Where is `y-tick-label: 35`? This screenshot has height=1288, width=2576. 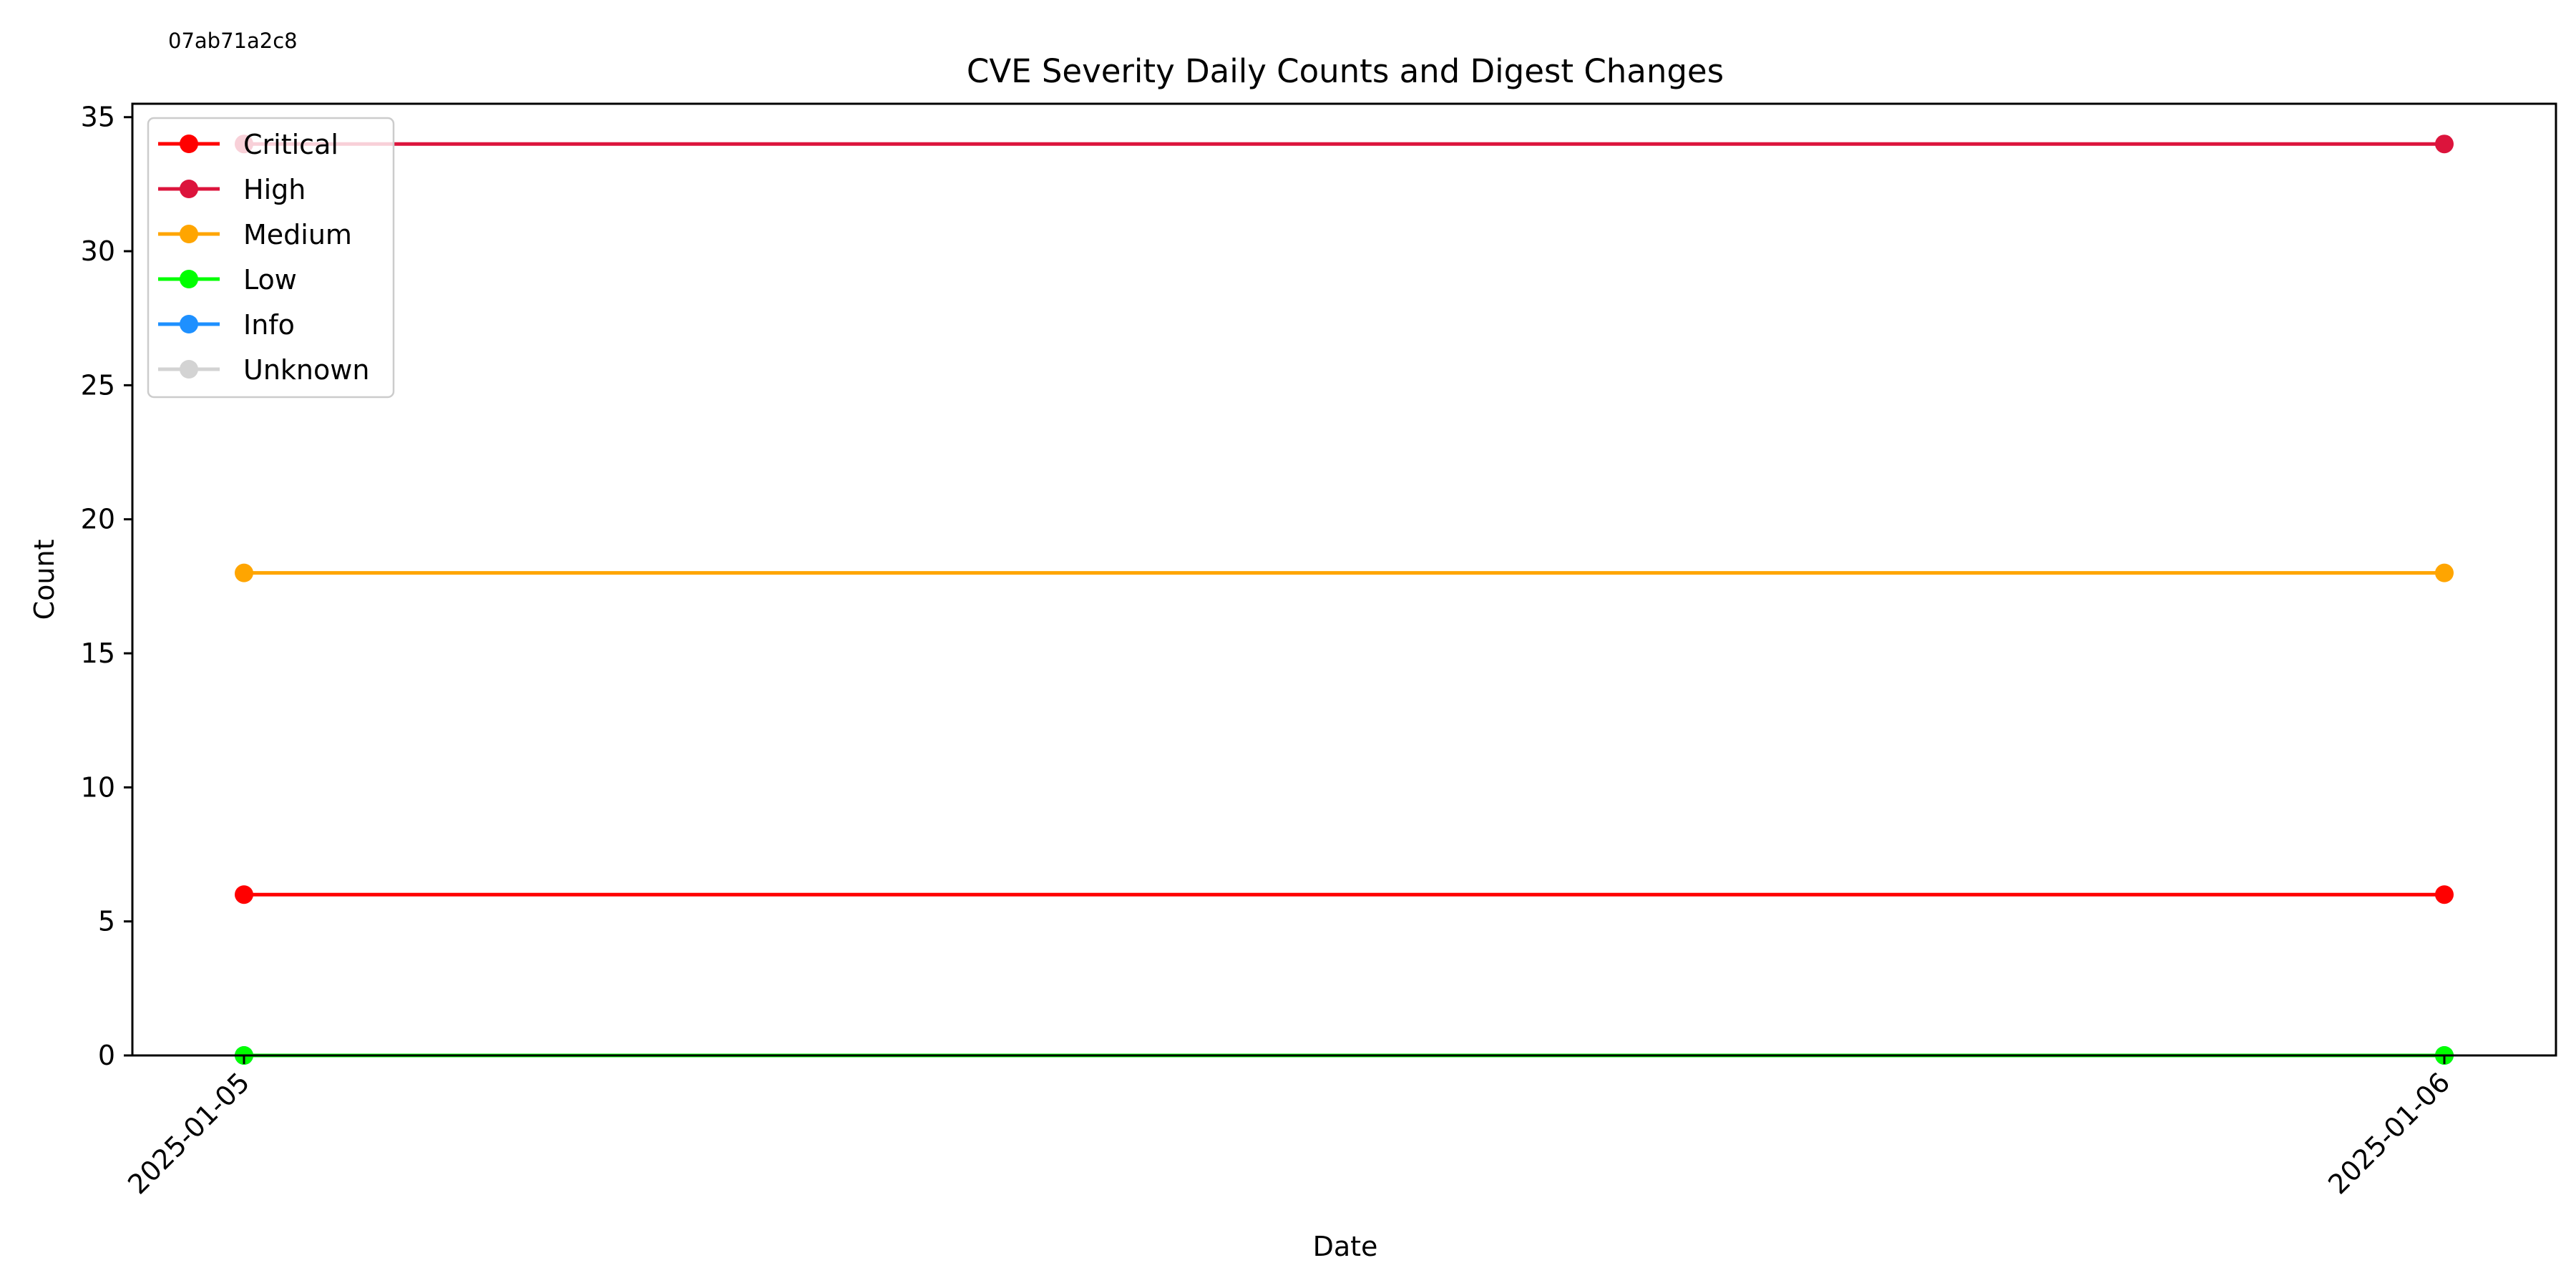 y-tick-label: 35 is located at coordinates (98, 117).